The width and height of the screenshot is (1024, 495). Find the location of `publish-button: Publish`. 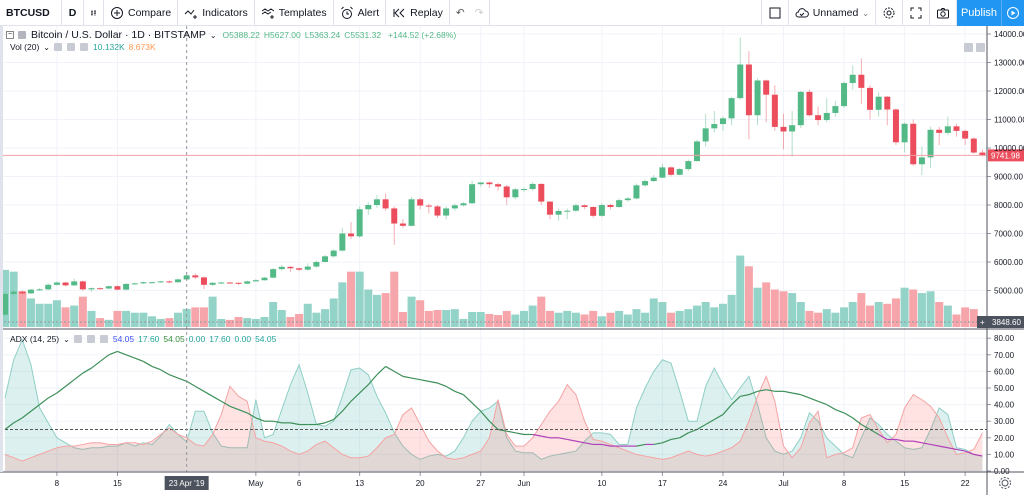

publish-button: Publish is located at coordinates (979, 13).